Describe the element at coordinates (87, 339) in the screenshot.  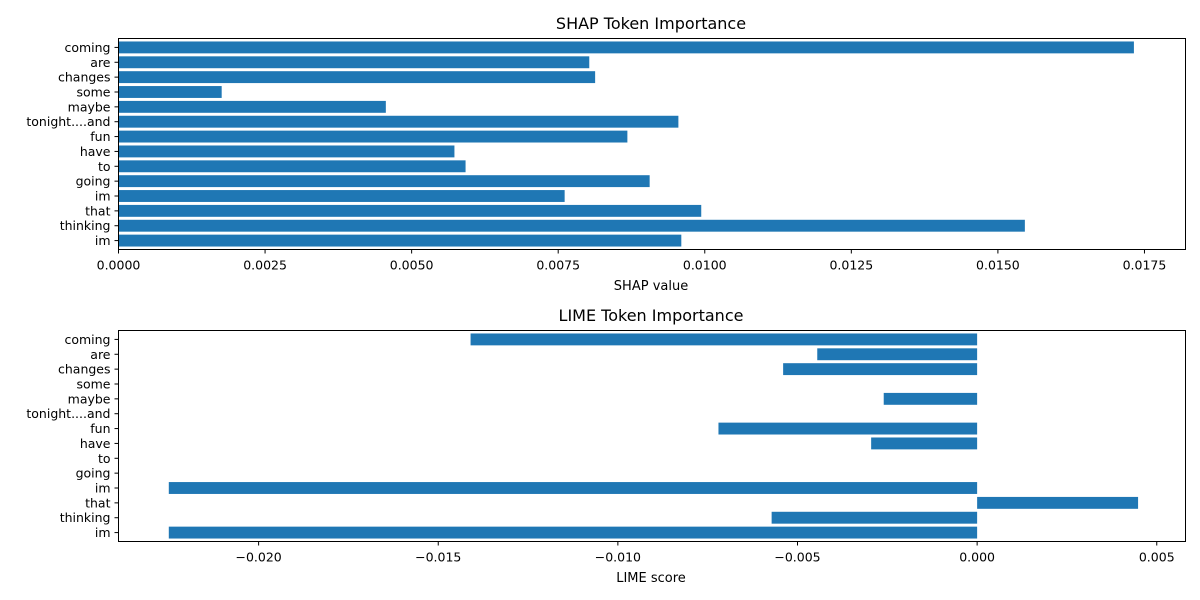
I see `lime-y-tick-label: coming` at that location.